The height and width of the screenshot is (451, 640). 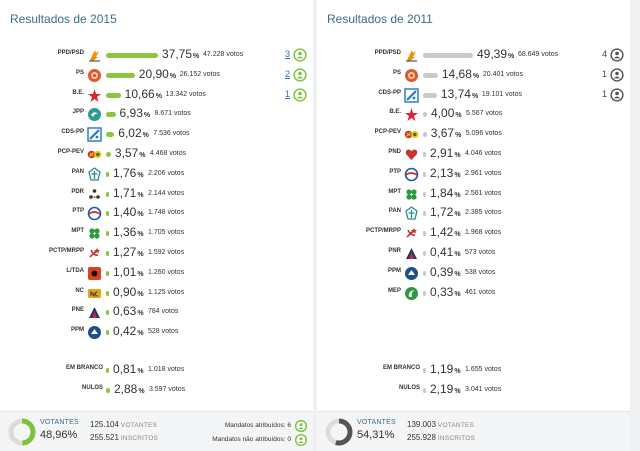 I want to click on vote-percent: 2,13%, so click(x=445, y=173).